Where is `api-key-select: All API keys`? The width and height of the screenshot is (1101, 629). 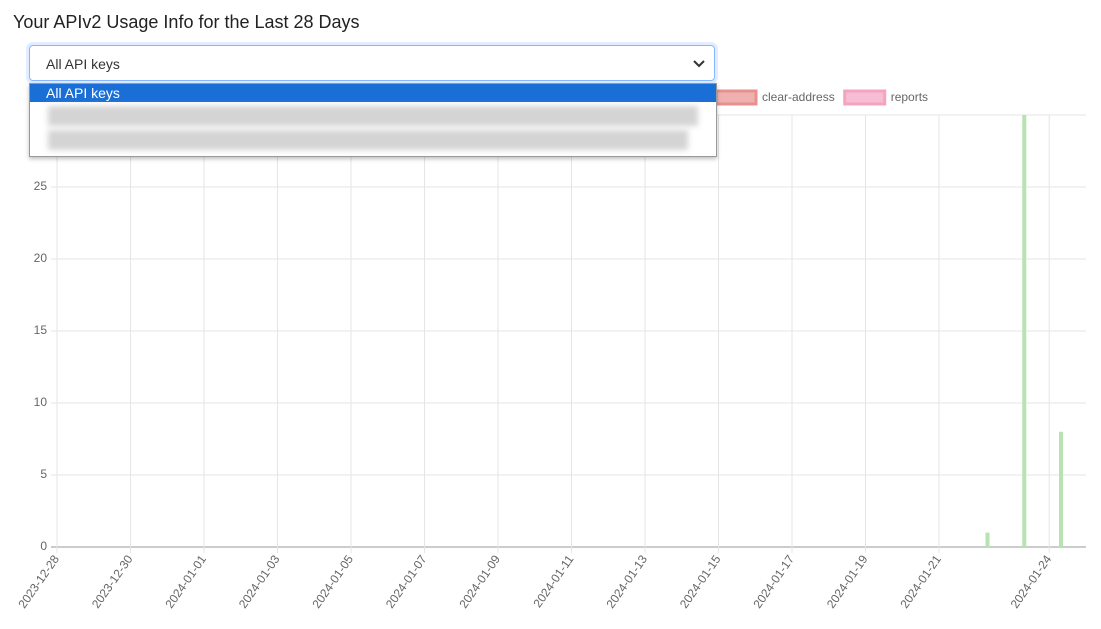
api-key-select: All API keys is located at coordinates (372, 63).